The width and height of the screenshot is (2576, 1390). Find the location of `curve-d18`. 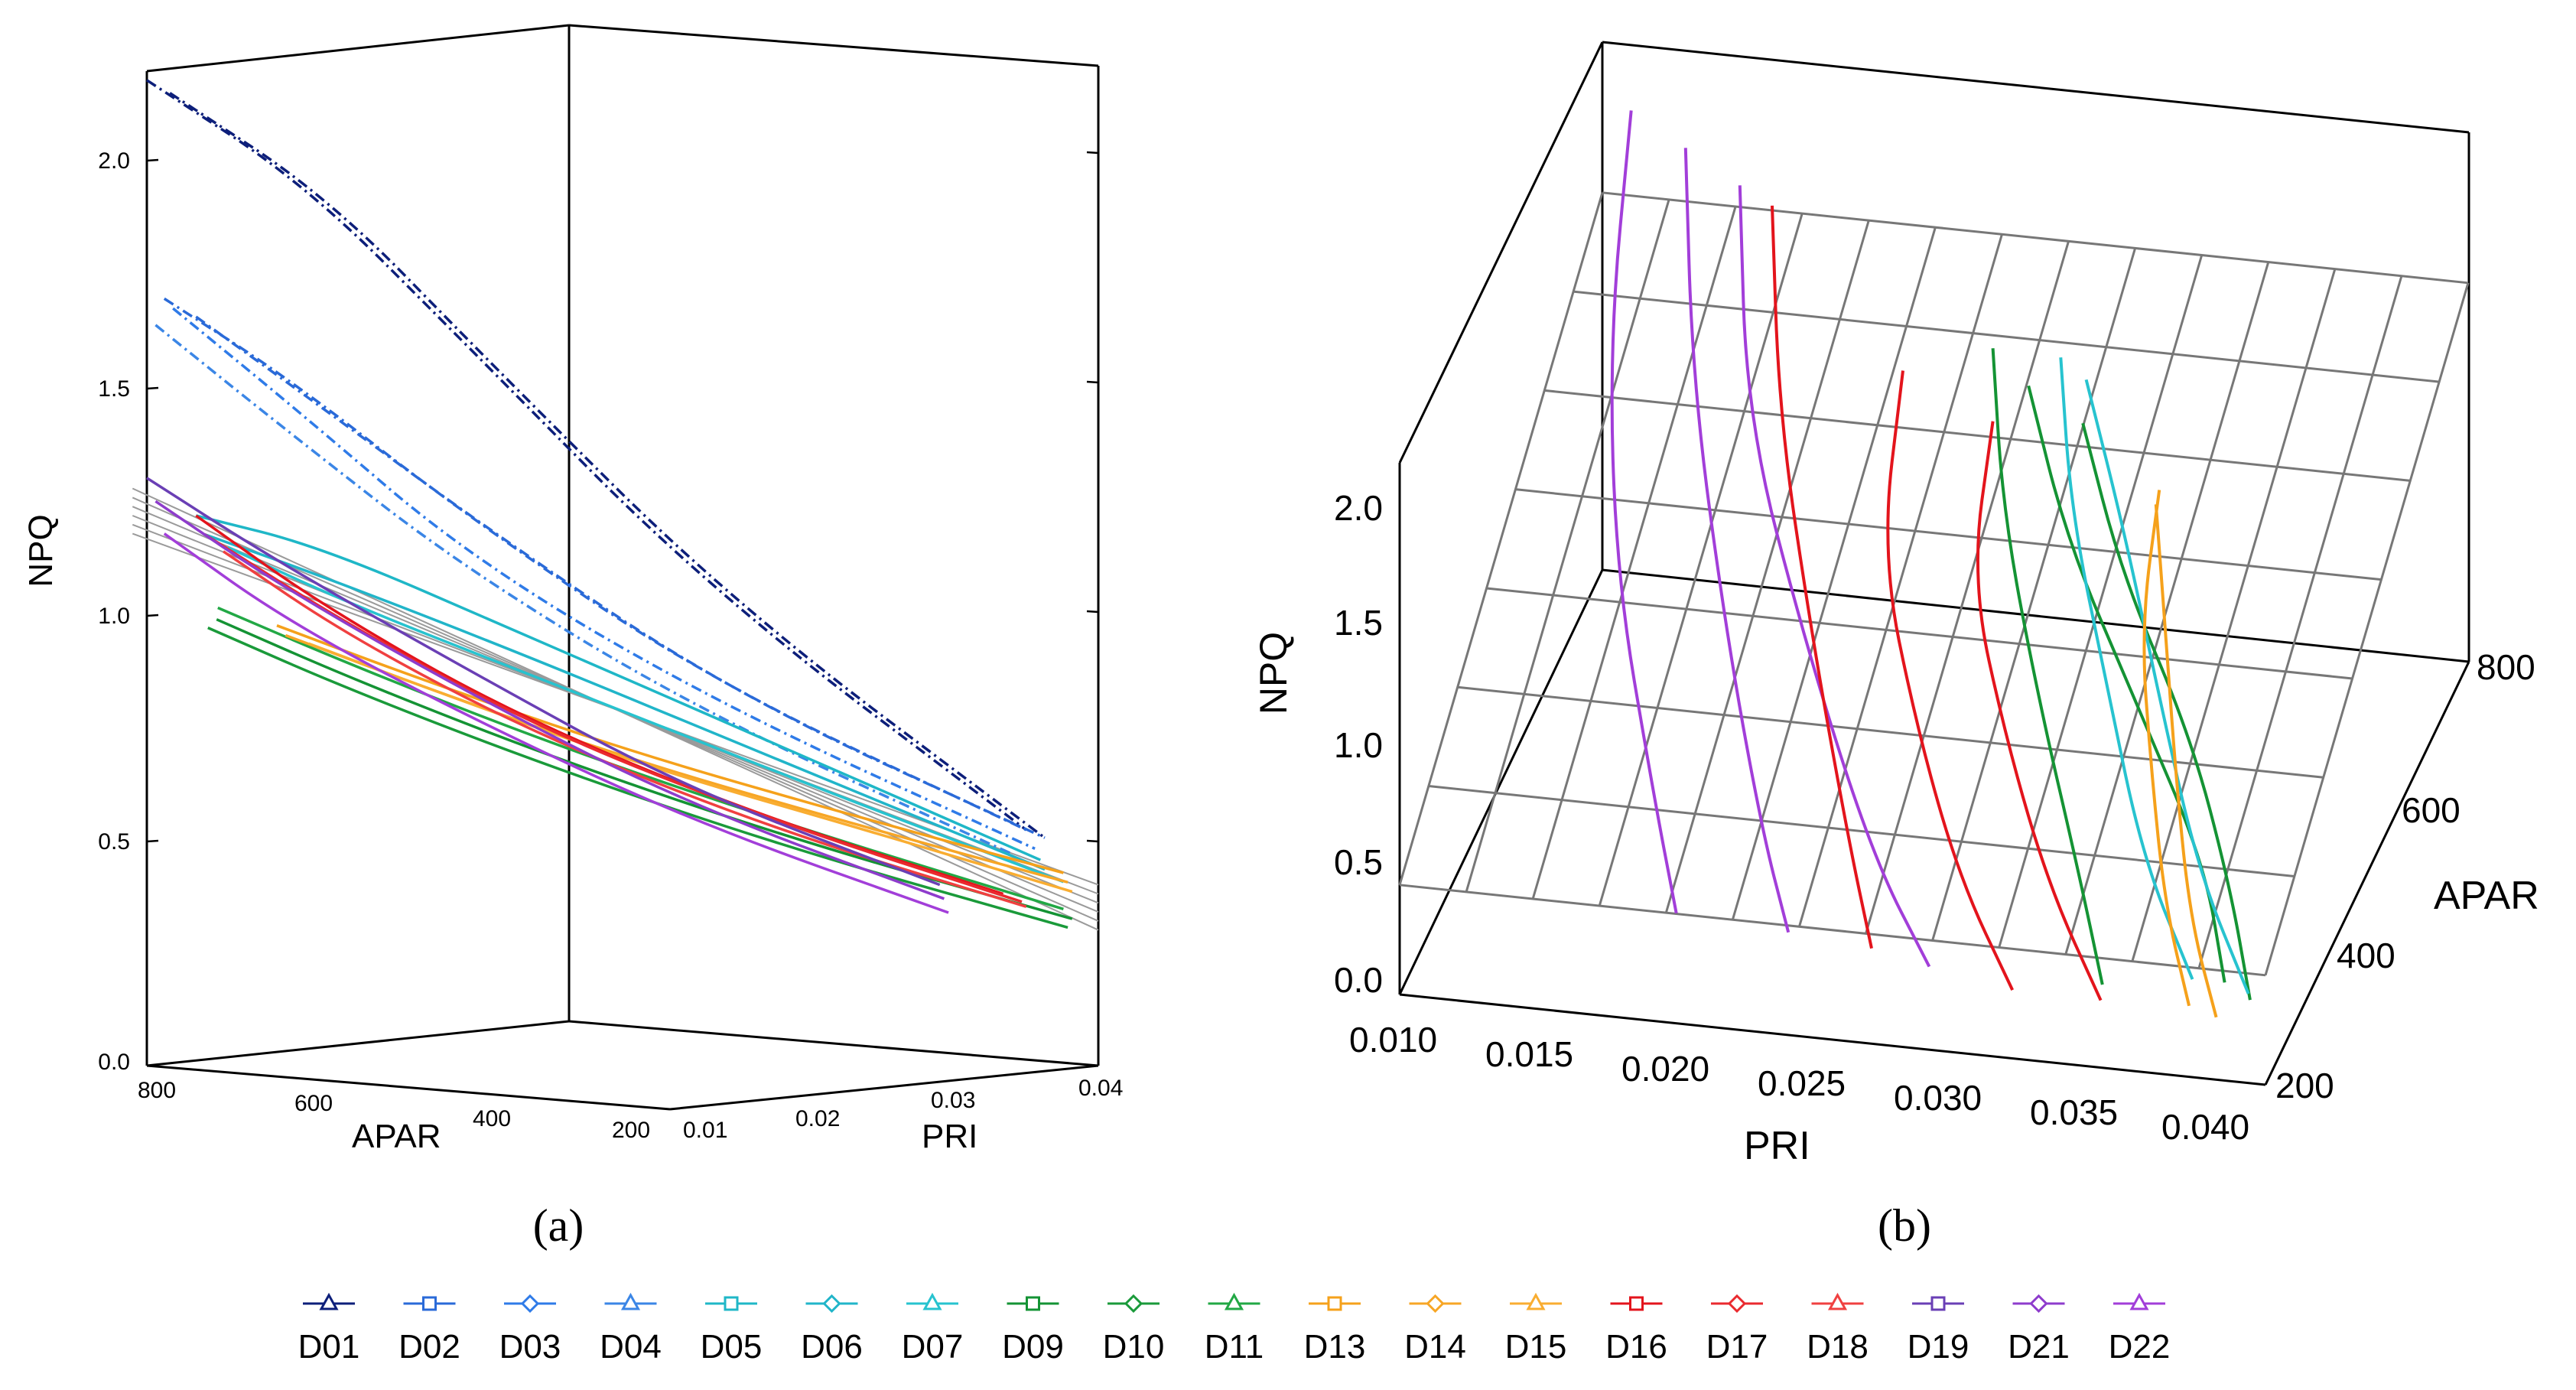

curve-d18 is located at coordinates (625, 729).